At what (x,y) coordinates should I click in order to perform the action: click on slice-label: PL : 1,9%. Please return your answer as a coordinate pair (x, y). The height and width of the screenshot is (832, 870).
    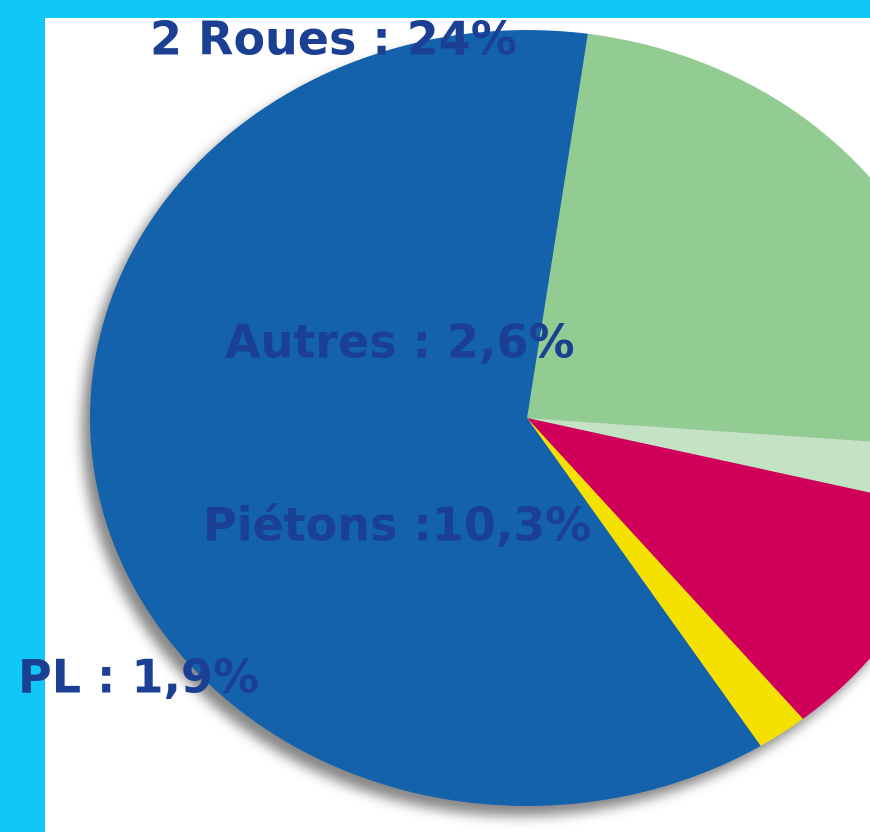
    Looking at the image, I should click on (138, 677).